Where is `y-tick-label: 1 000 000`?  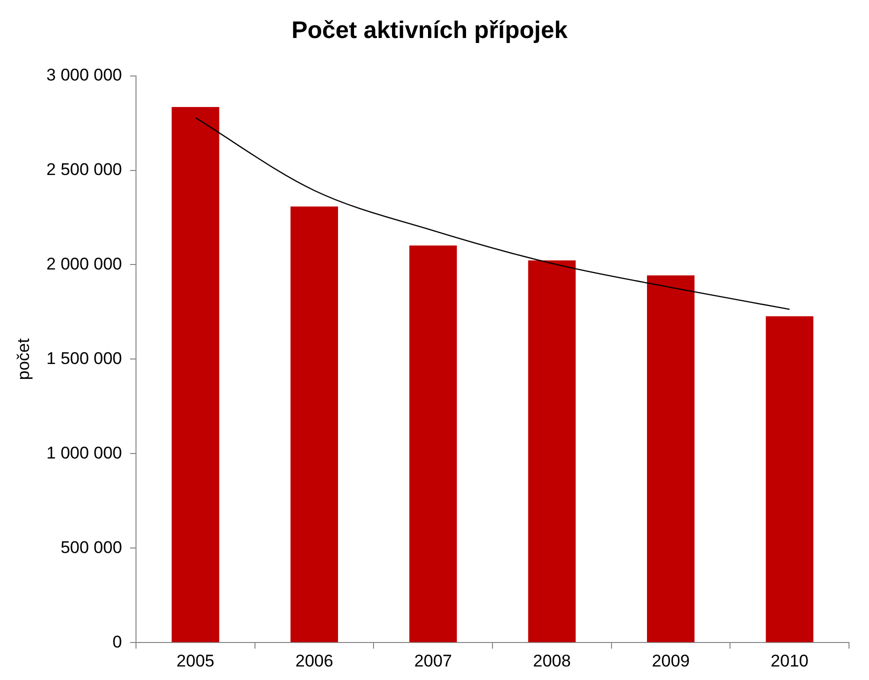
y-tick-label: 1 000 000 is located at coordinates (84, 452).